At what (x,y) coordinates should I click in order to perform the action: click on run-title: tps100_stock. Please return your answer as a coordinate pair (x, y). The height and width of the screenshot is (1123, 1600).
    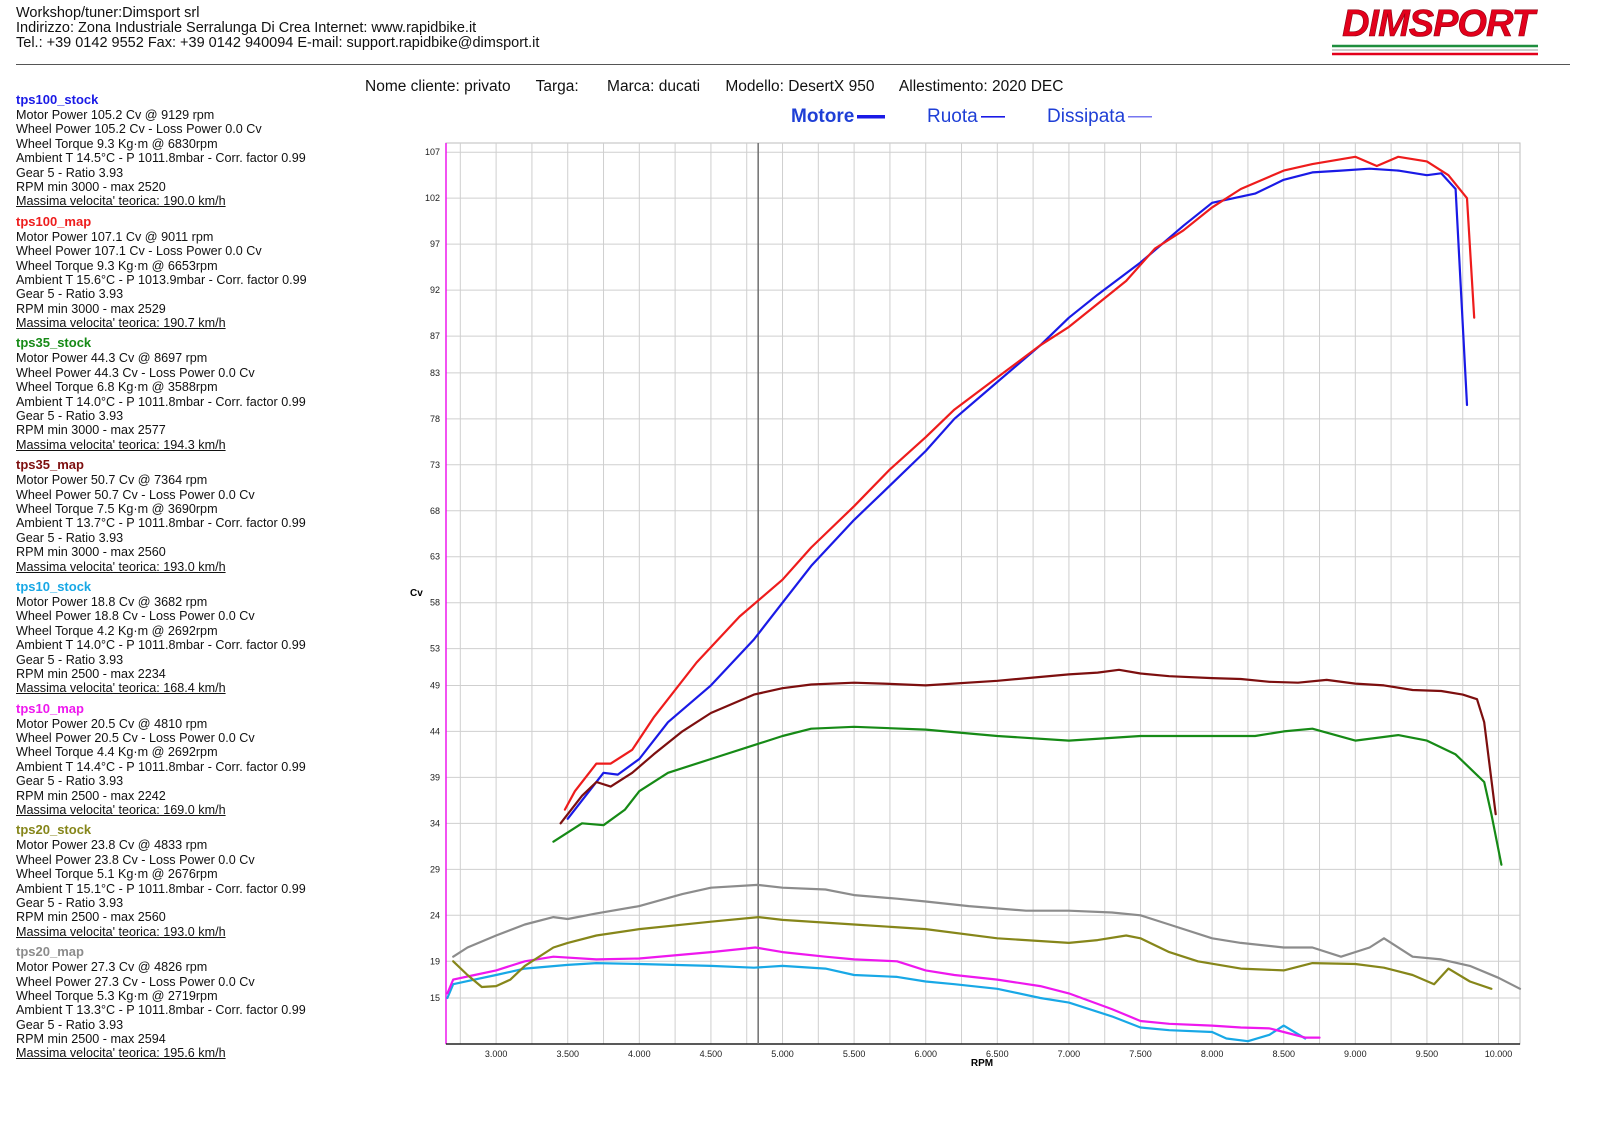
    Looking at the image, I should click on (57, 99).